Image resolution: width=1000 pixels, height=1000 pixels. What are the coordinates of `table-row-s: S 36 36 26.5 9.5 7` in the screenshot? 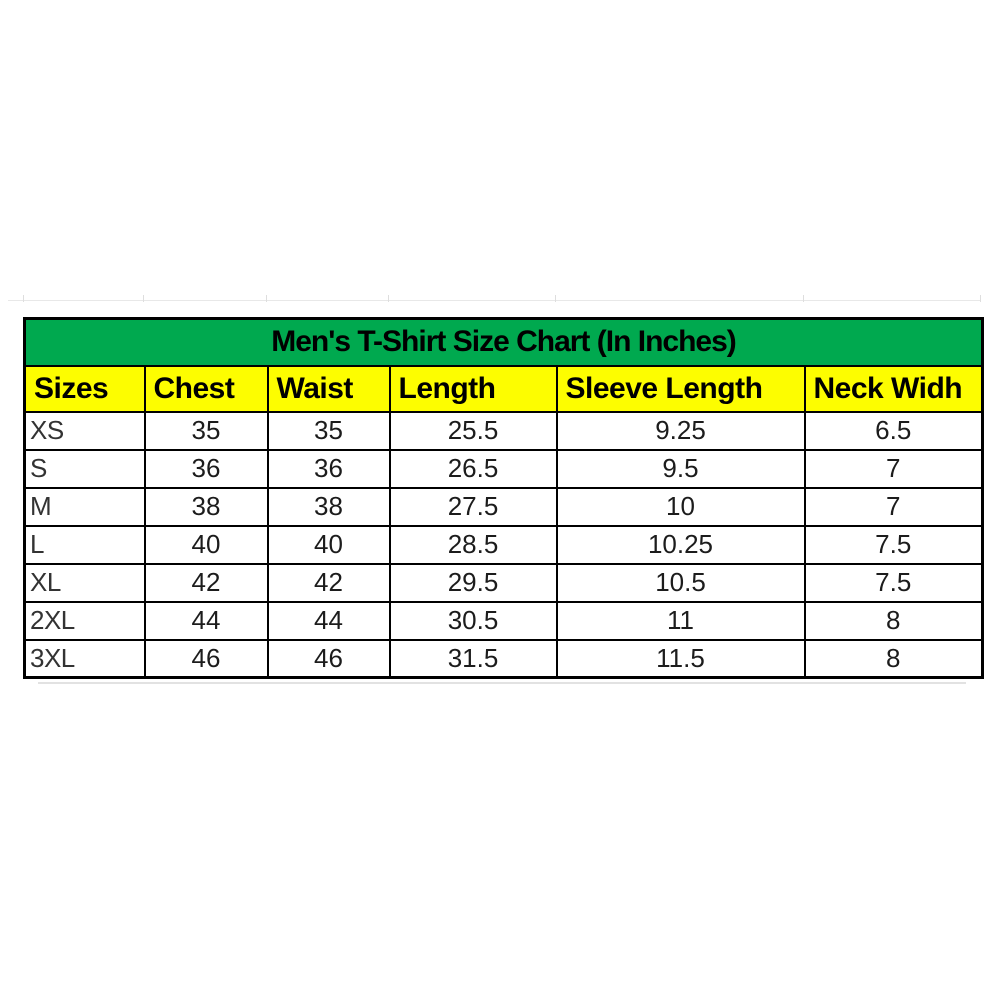 It's located at (503, 468).